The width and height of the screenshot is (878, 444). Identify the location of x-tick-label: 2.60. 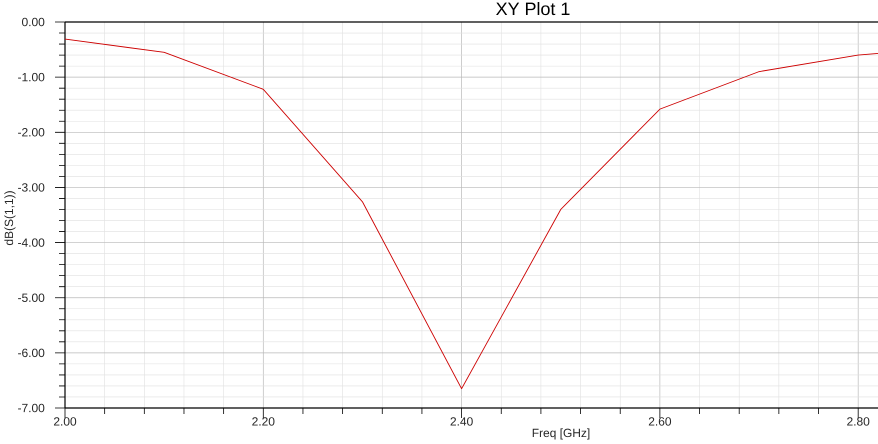
(660, 421).